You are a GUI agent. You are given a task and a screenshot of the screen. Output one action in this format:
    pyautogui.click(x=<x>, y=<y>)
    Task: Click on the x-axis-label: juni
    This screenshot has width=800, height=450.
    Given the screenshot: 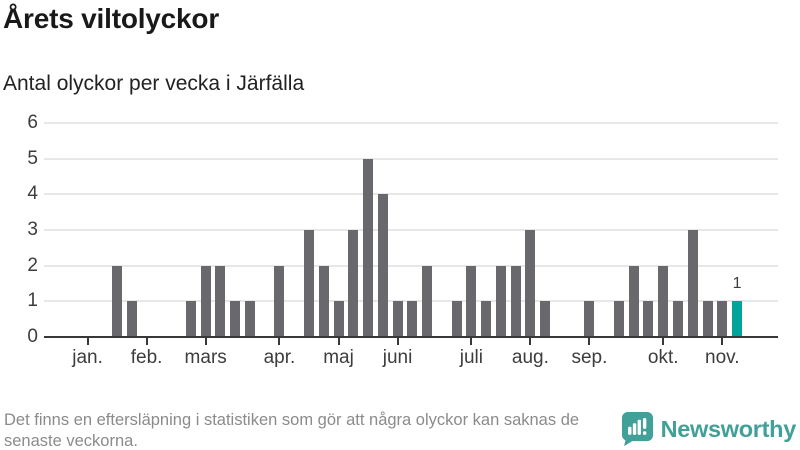 What is the action you would take?
    pyautogui.click(x=397, y=357)
    